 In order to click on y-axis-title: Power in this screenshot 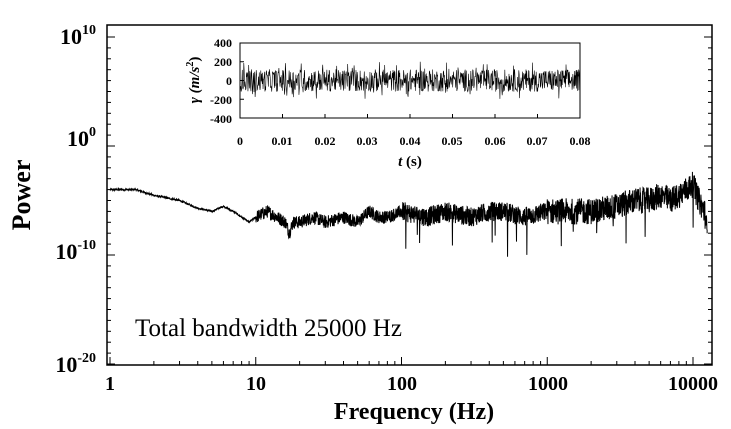, I will do `click(21, 195)`.